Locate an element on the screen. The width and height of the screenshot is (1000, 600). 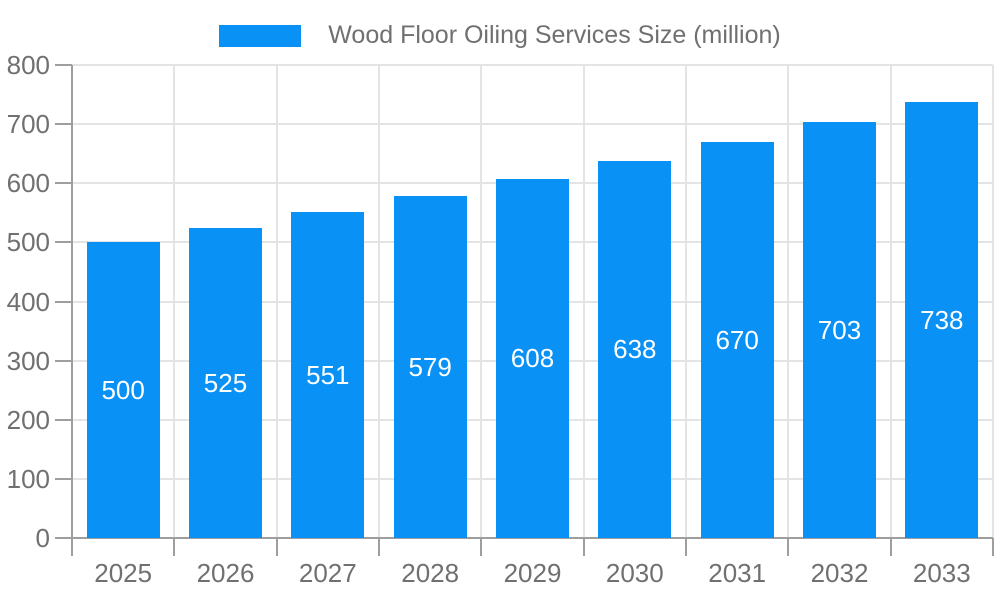
bar-2029 is located at coordinates (532, 358).